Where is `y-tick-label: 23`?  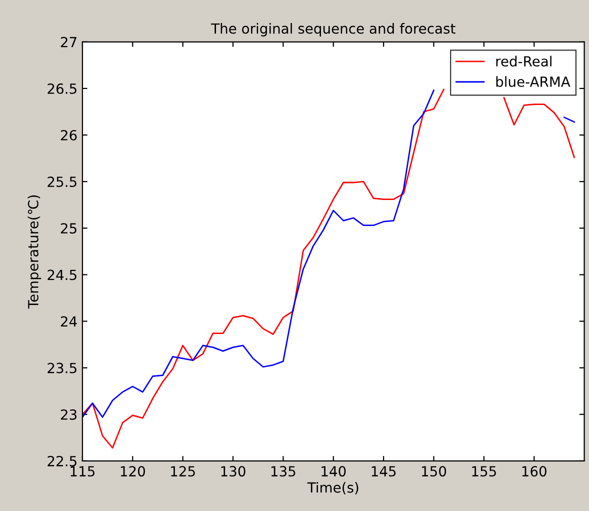 y-tick-label: 23 is located at coordinates (68, 414).